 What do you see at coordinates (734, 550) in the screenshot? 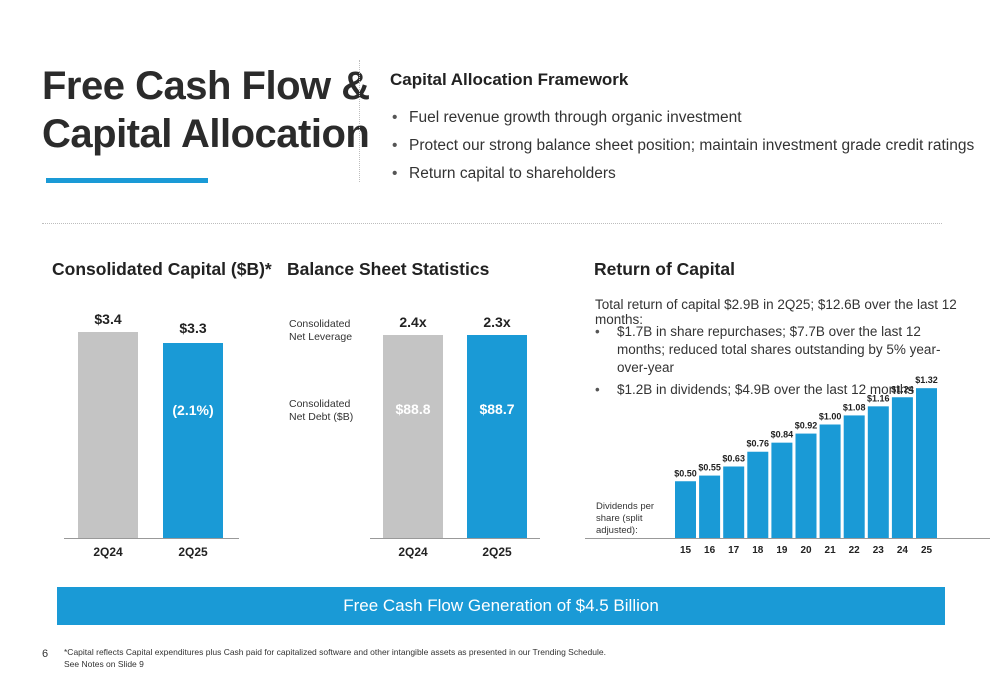
I see `dividend-year-label: 17` at bounding box center [734, 550].